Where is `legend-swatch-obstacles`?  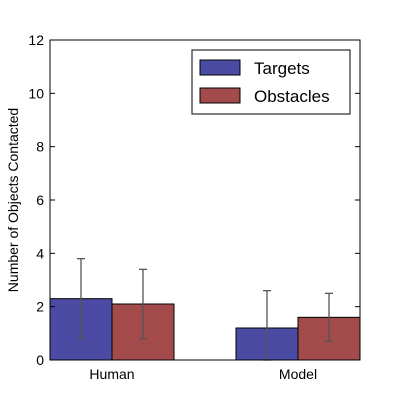
legend-swatch-obstacles is located at coordinates (220, 95).